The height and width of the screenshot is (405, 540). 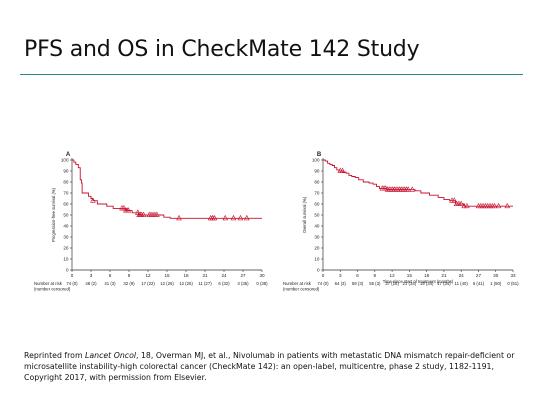 What do you see at coordinates (479, 283) in the screenshot?
I see `risk-table-value: 6 (41)` at bounding box center [479, 283].